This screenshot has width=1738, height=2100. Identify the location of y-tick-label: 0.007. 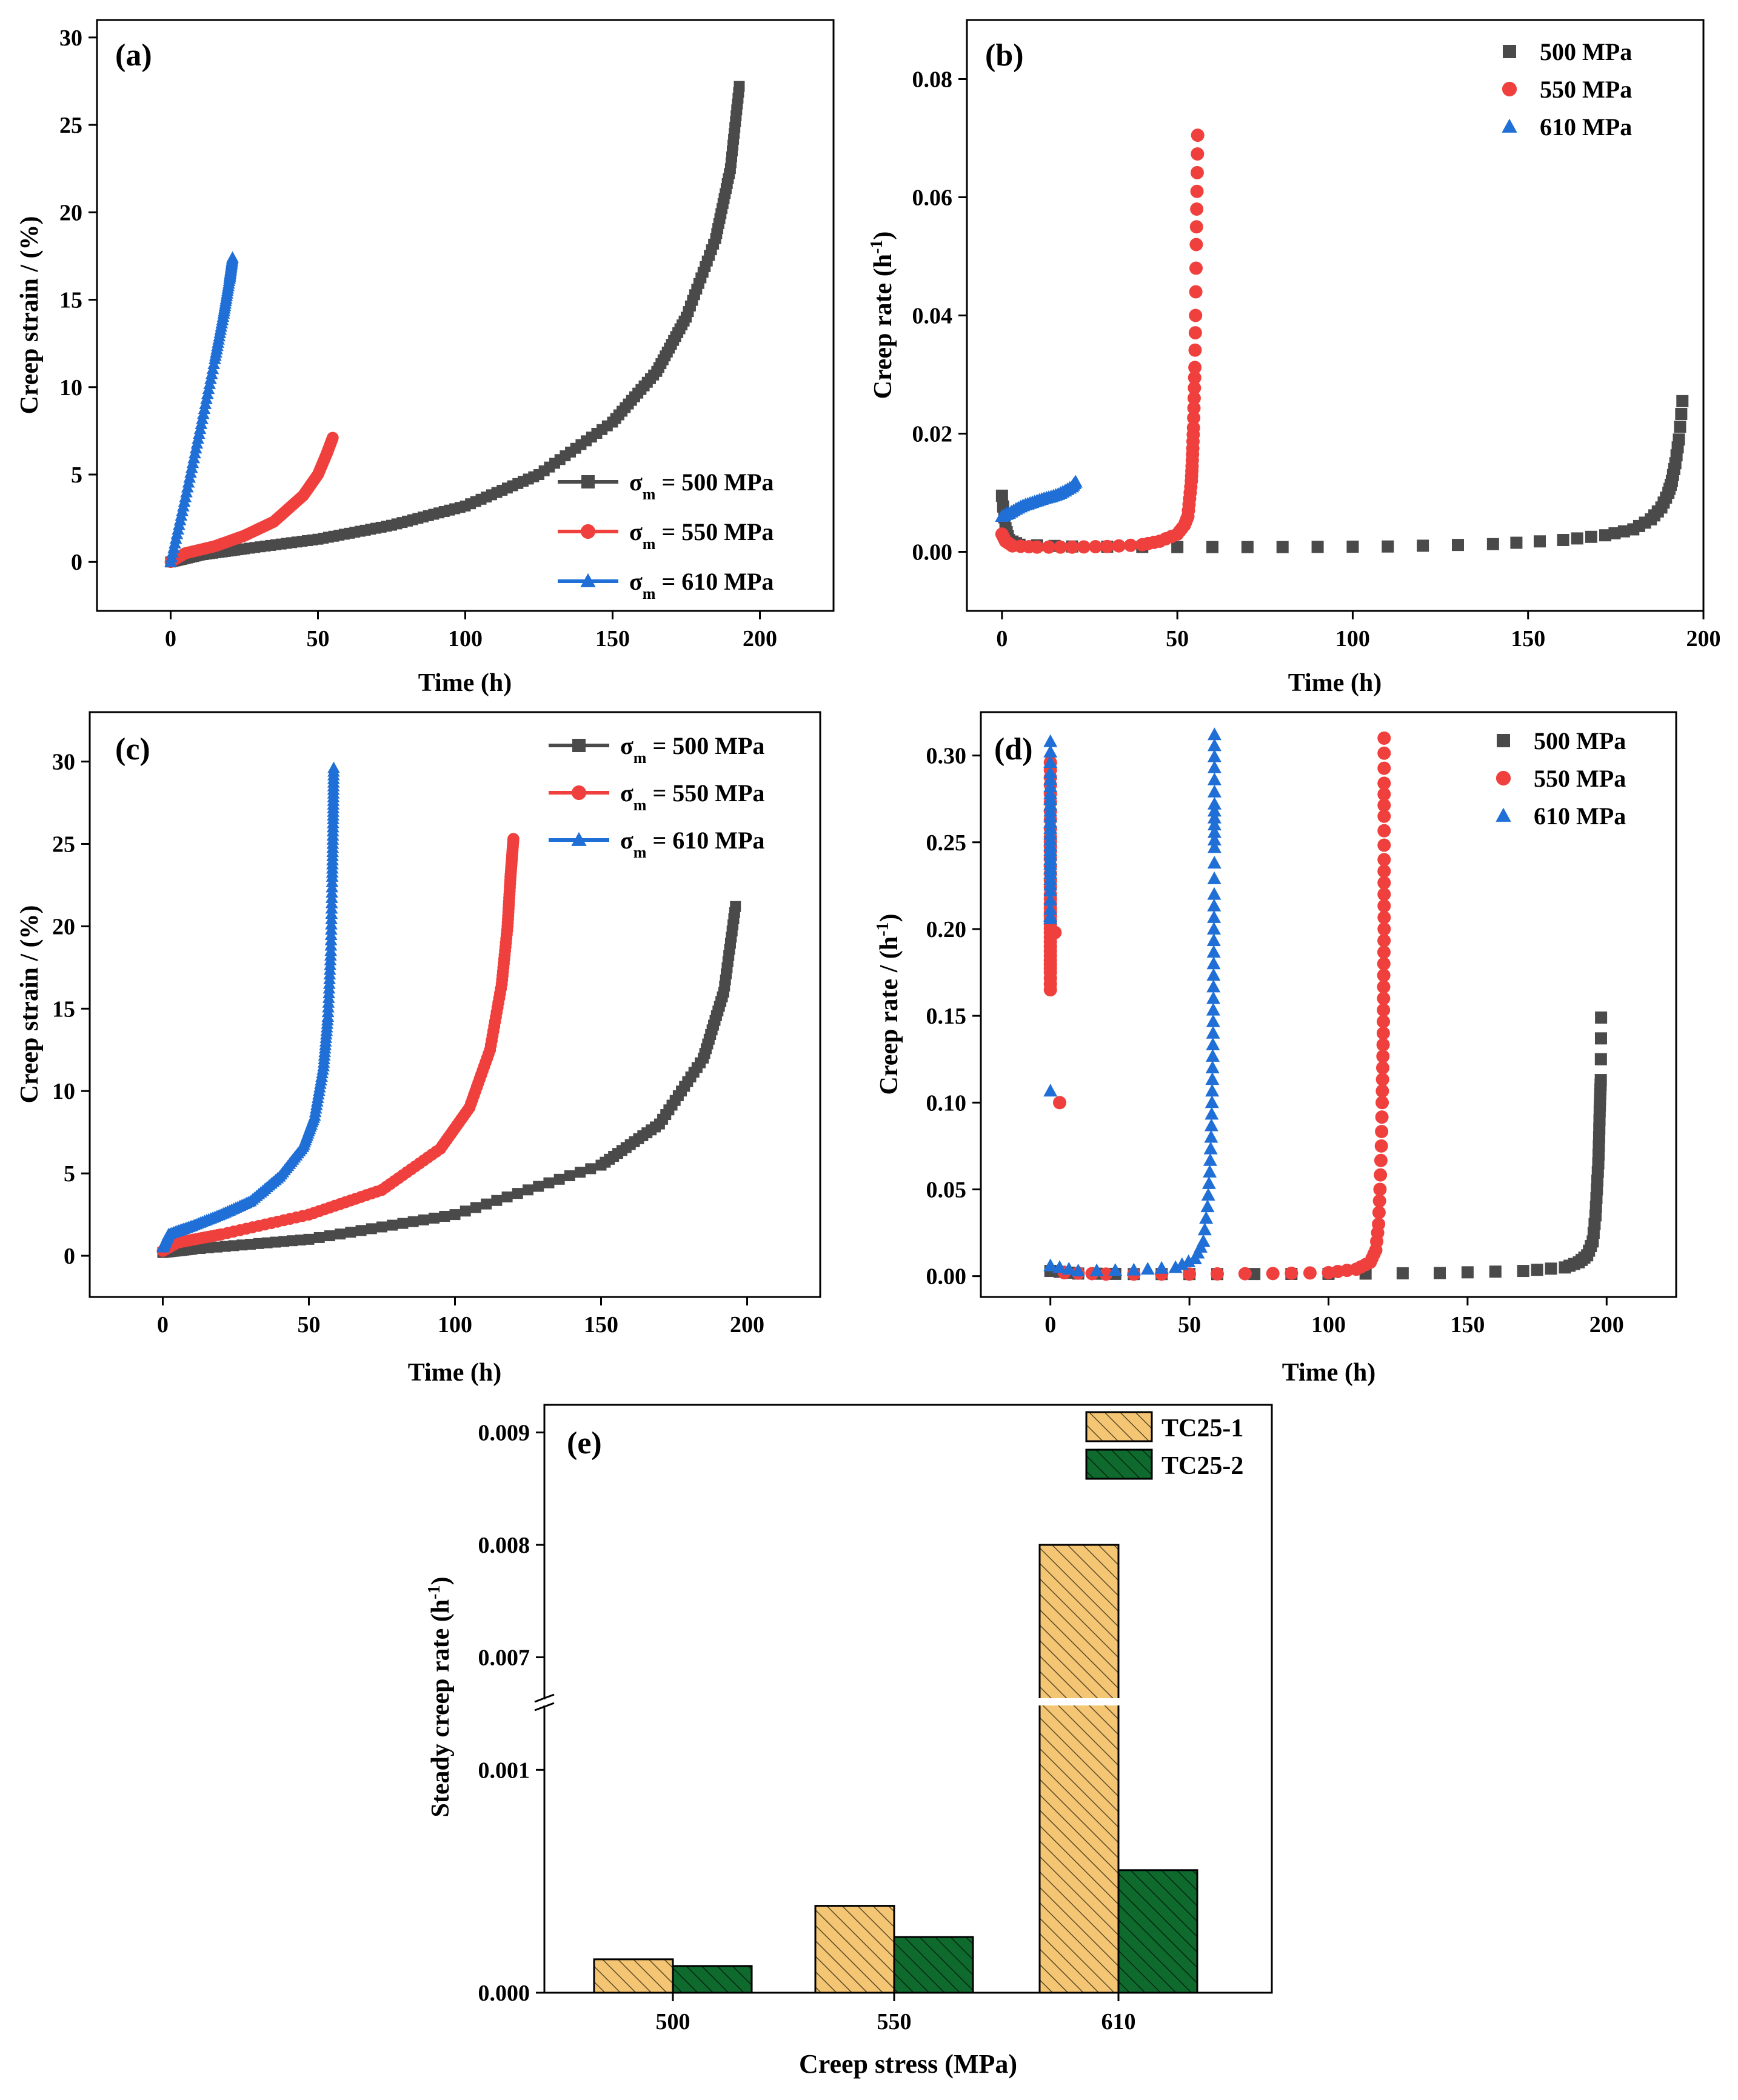
(504, 1658).